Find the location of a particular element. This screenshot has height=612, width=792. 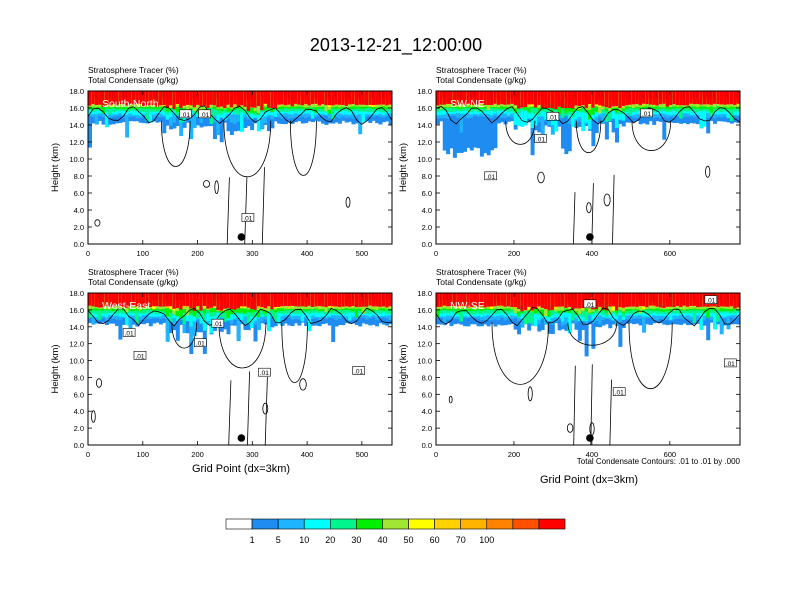

x-tick-label: 300 is located at coordinates (252, 454).